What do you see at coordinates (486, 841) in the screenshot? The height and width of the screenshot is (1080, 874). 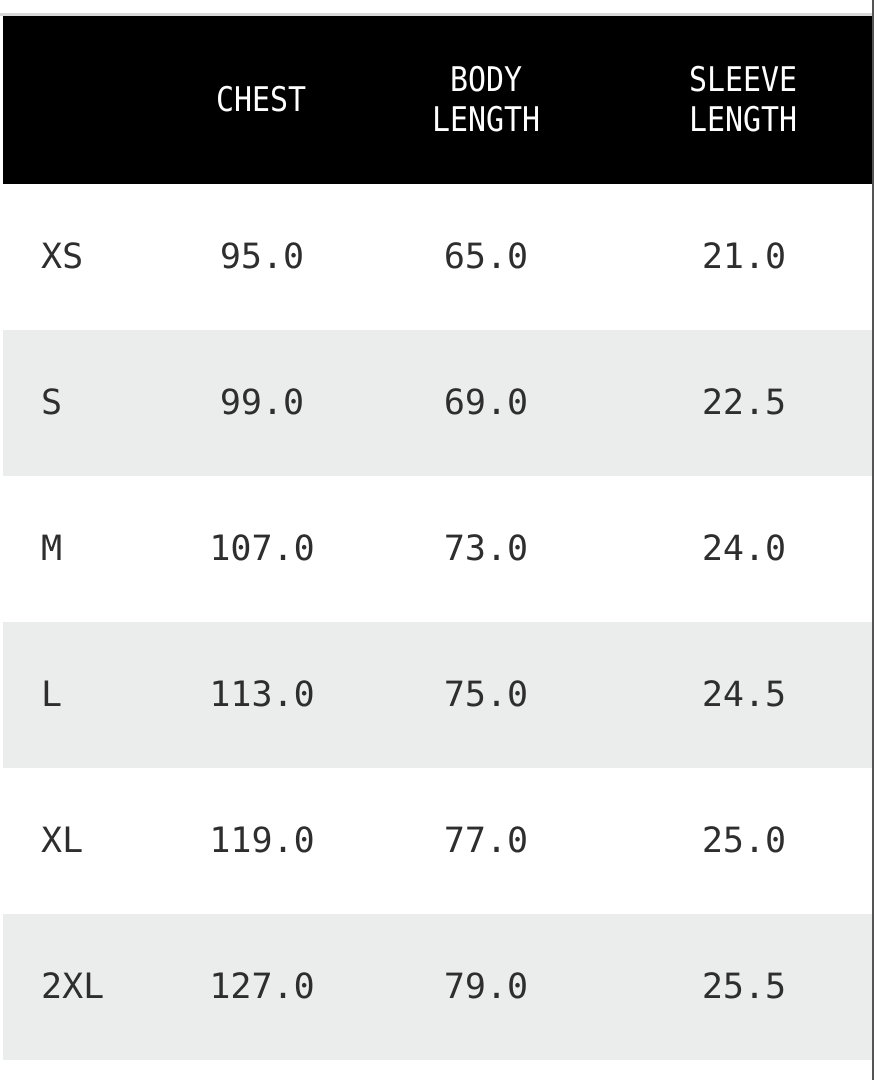 I see `cell-body-length: 77.0` at bounding box center [486, 841].